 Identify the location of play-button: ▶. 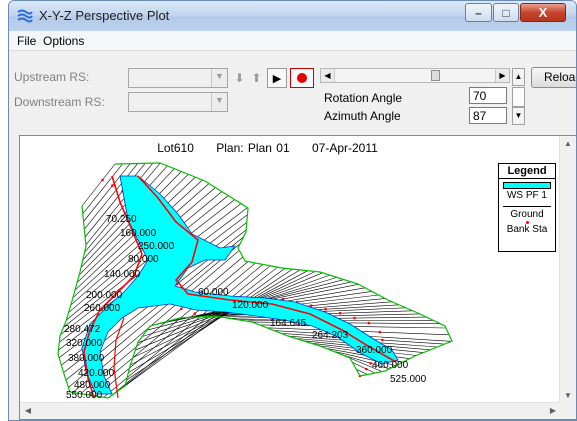
(277, 78).